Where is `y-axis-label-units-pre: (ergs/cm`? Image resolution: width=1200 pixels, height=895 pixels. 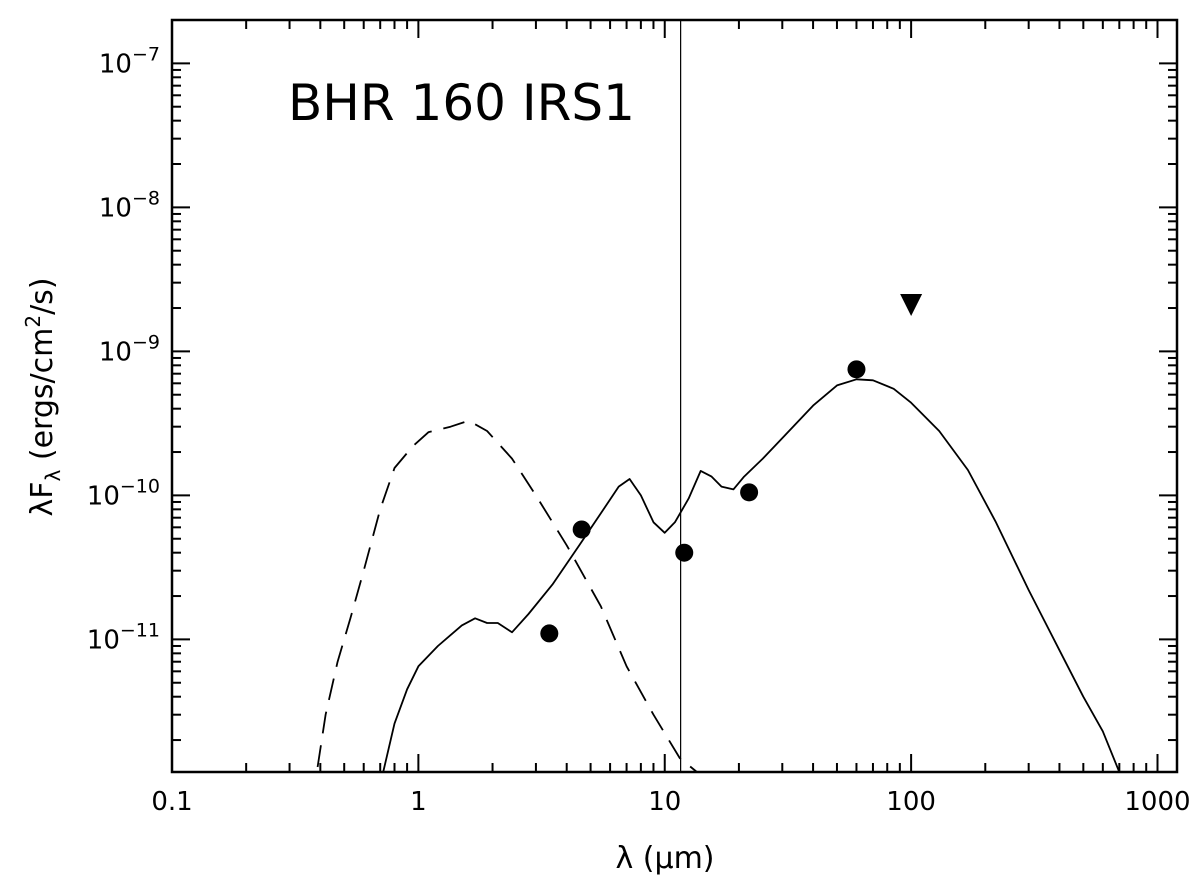 y-axis-label-units-pre: (ergs/cm is located at coordinates (42, 399).